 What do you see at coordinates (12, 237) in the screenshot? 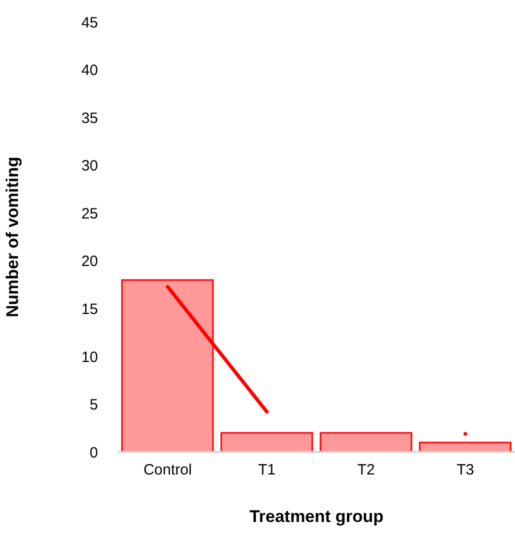
I see `y-axis-title: Number of vomiting` at bounding box center [12, 237].